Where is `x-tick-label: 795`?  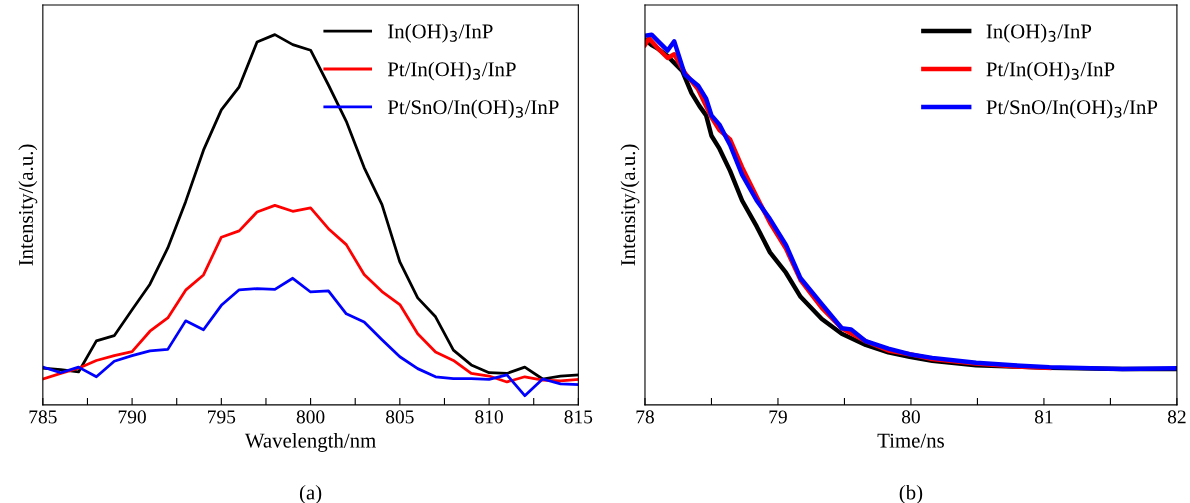 x-tick-label: 795 is located at coordinates (222, 417).